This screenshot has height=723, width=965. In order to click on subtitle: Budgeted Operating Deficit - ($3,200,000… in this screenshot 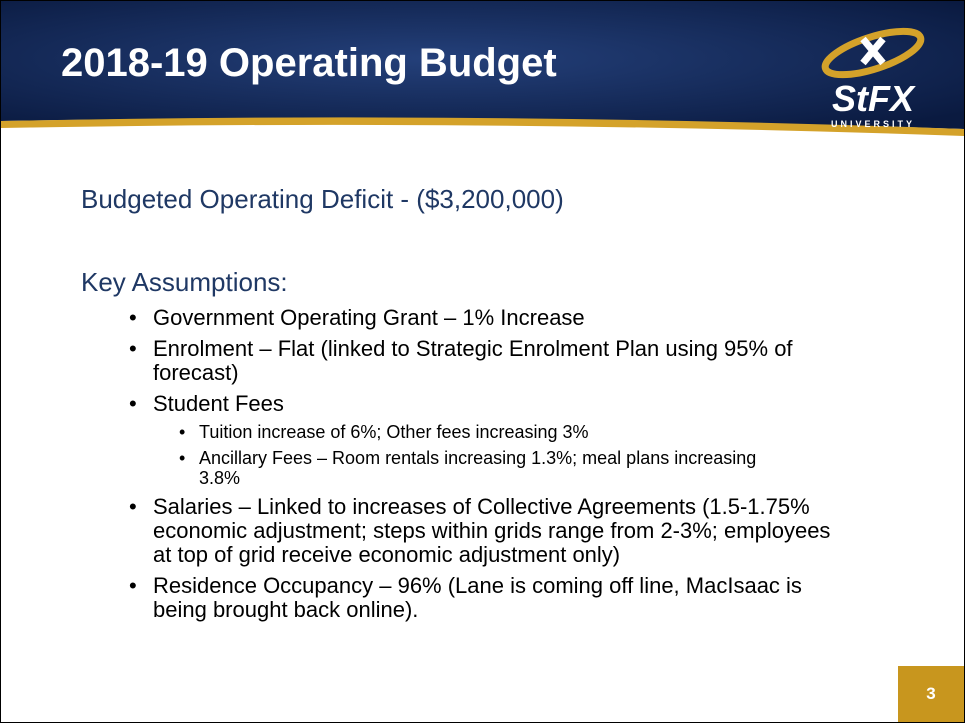, I will do `click(322, 199)`.